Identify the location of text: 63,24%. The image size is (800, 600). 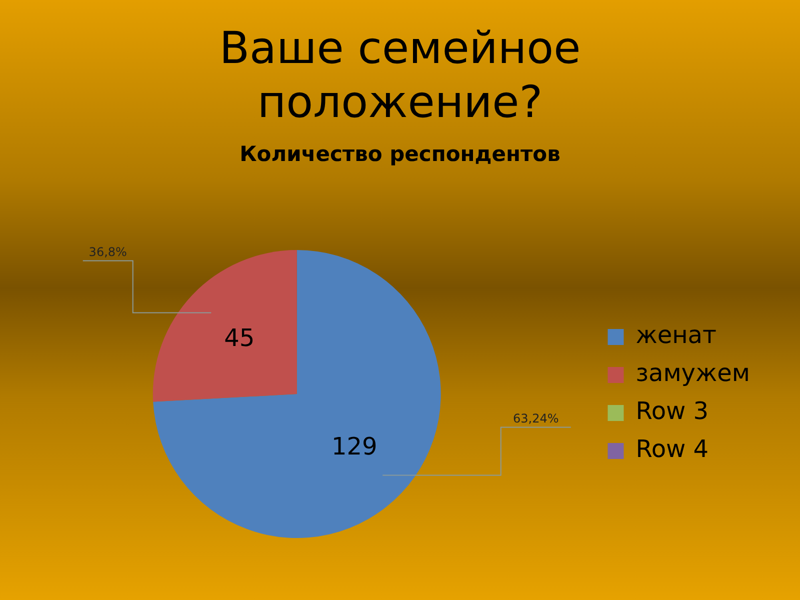
(535, 418).